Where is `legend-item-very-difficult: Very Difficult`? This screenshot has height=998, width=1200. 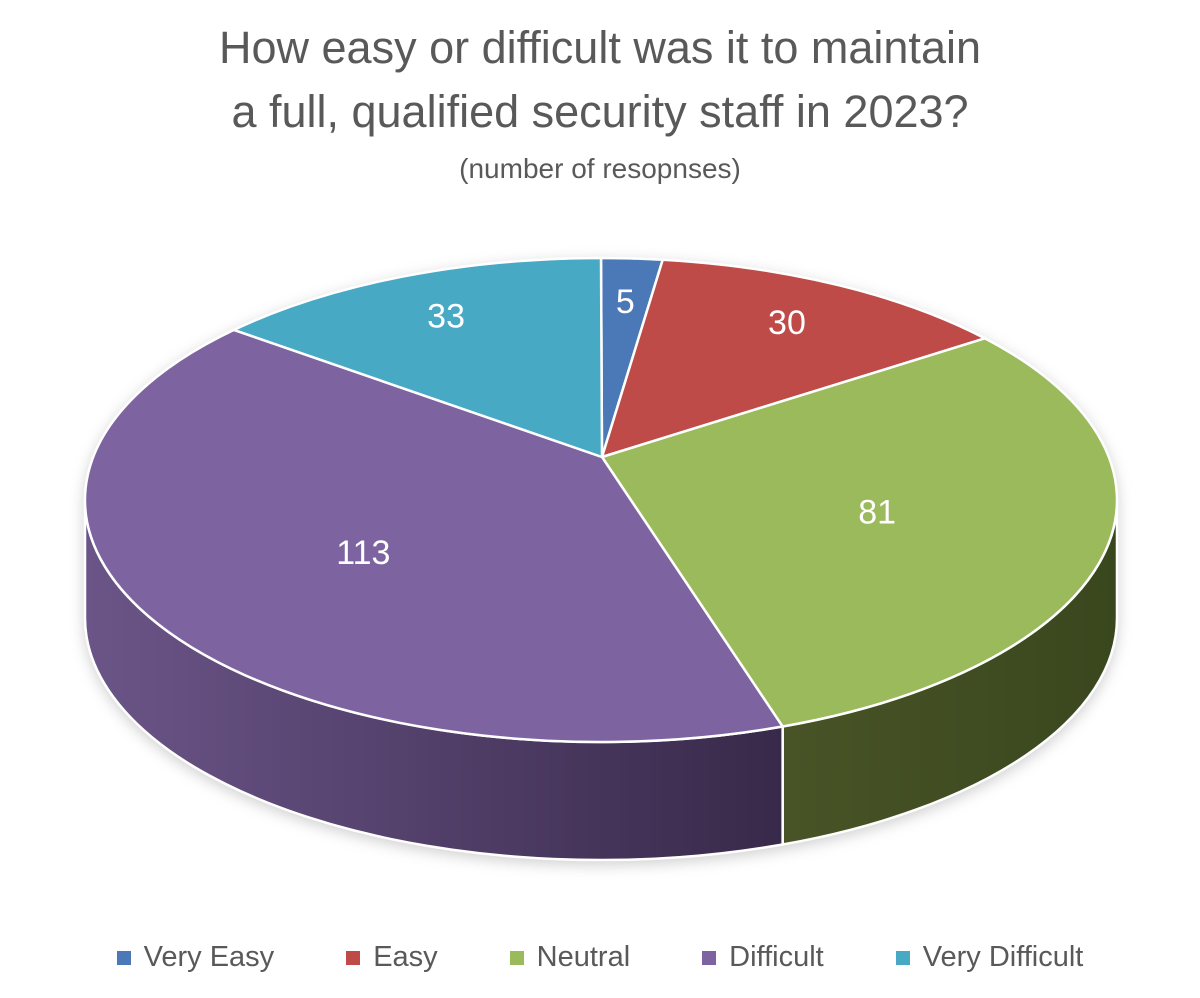 legend-item-very-difficult: Very Difficult is located at coordinates (989, 957).